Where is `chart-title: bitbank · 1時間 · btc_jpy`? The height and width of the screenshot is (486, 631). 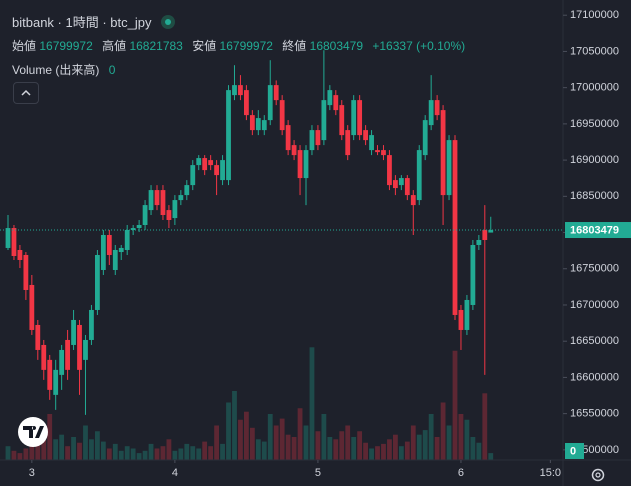
chart-title: bitbank · 1時間 · btc_jpy is located at coordinates (82, 22).